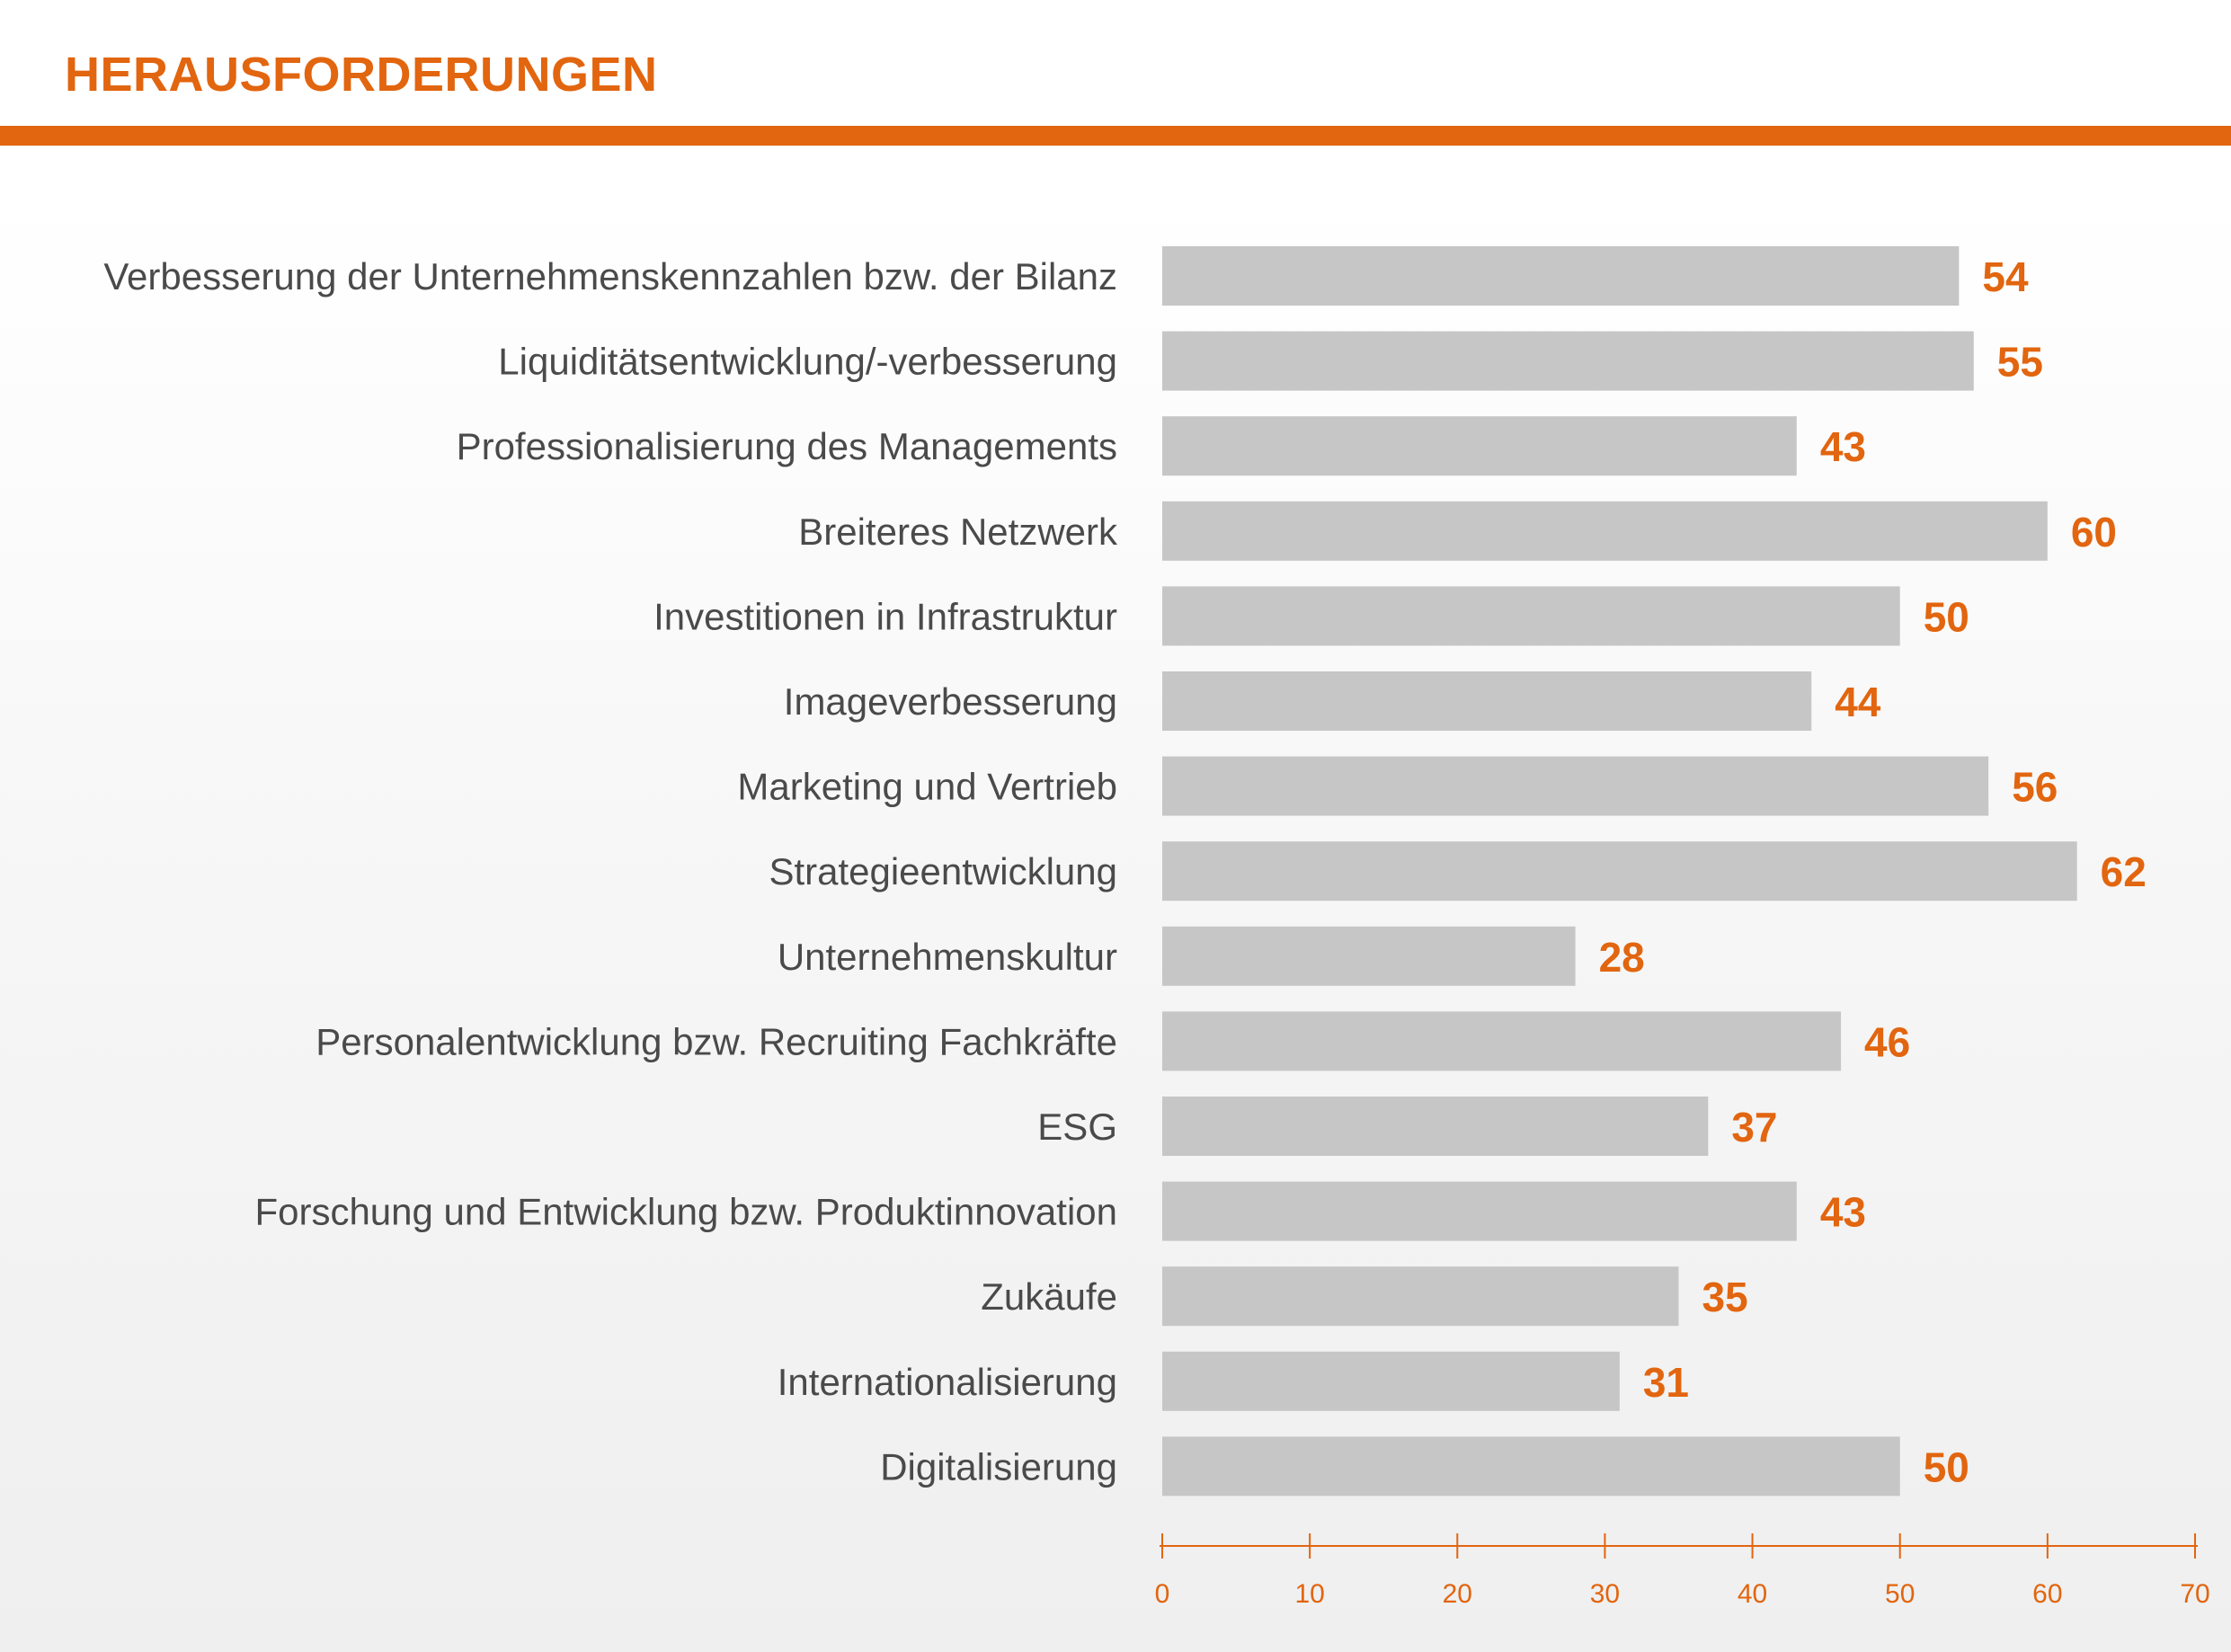 This screenshot has height=1652, width=2231. Describe the element at coordinates (2035, 787) in the screenshot. I see `data-label: 56` at that location.